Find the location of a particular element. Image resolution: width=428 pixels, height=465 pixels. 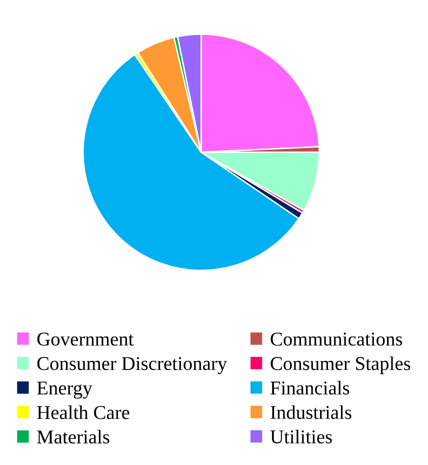

legend-label: Consumer Discretionary is located at coordinates (132, 365).